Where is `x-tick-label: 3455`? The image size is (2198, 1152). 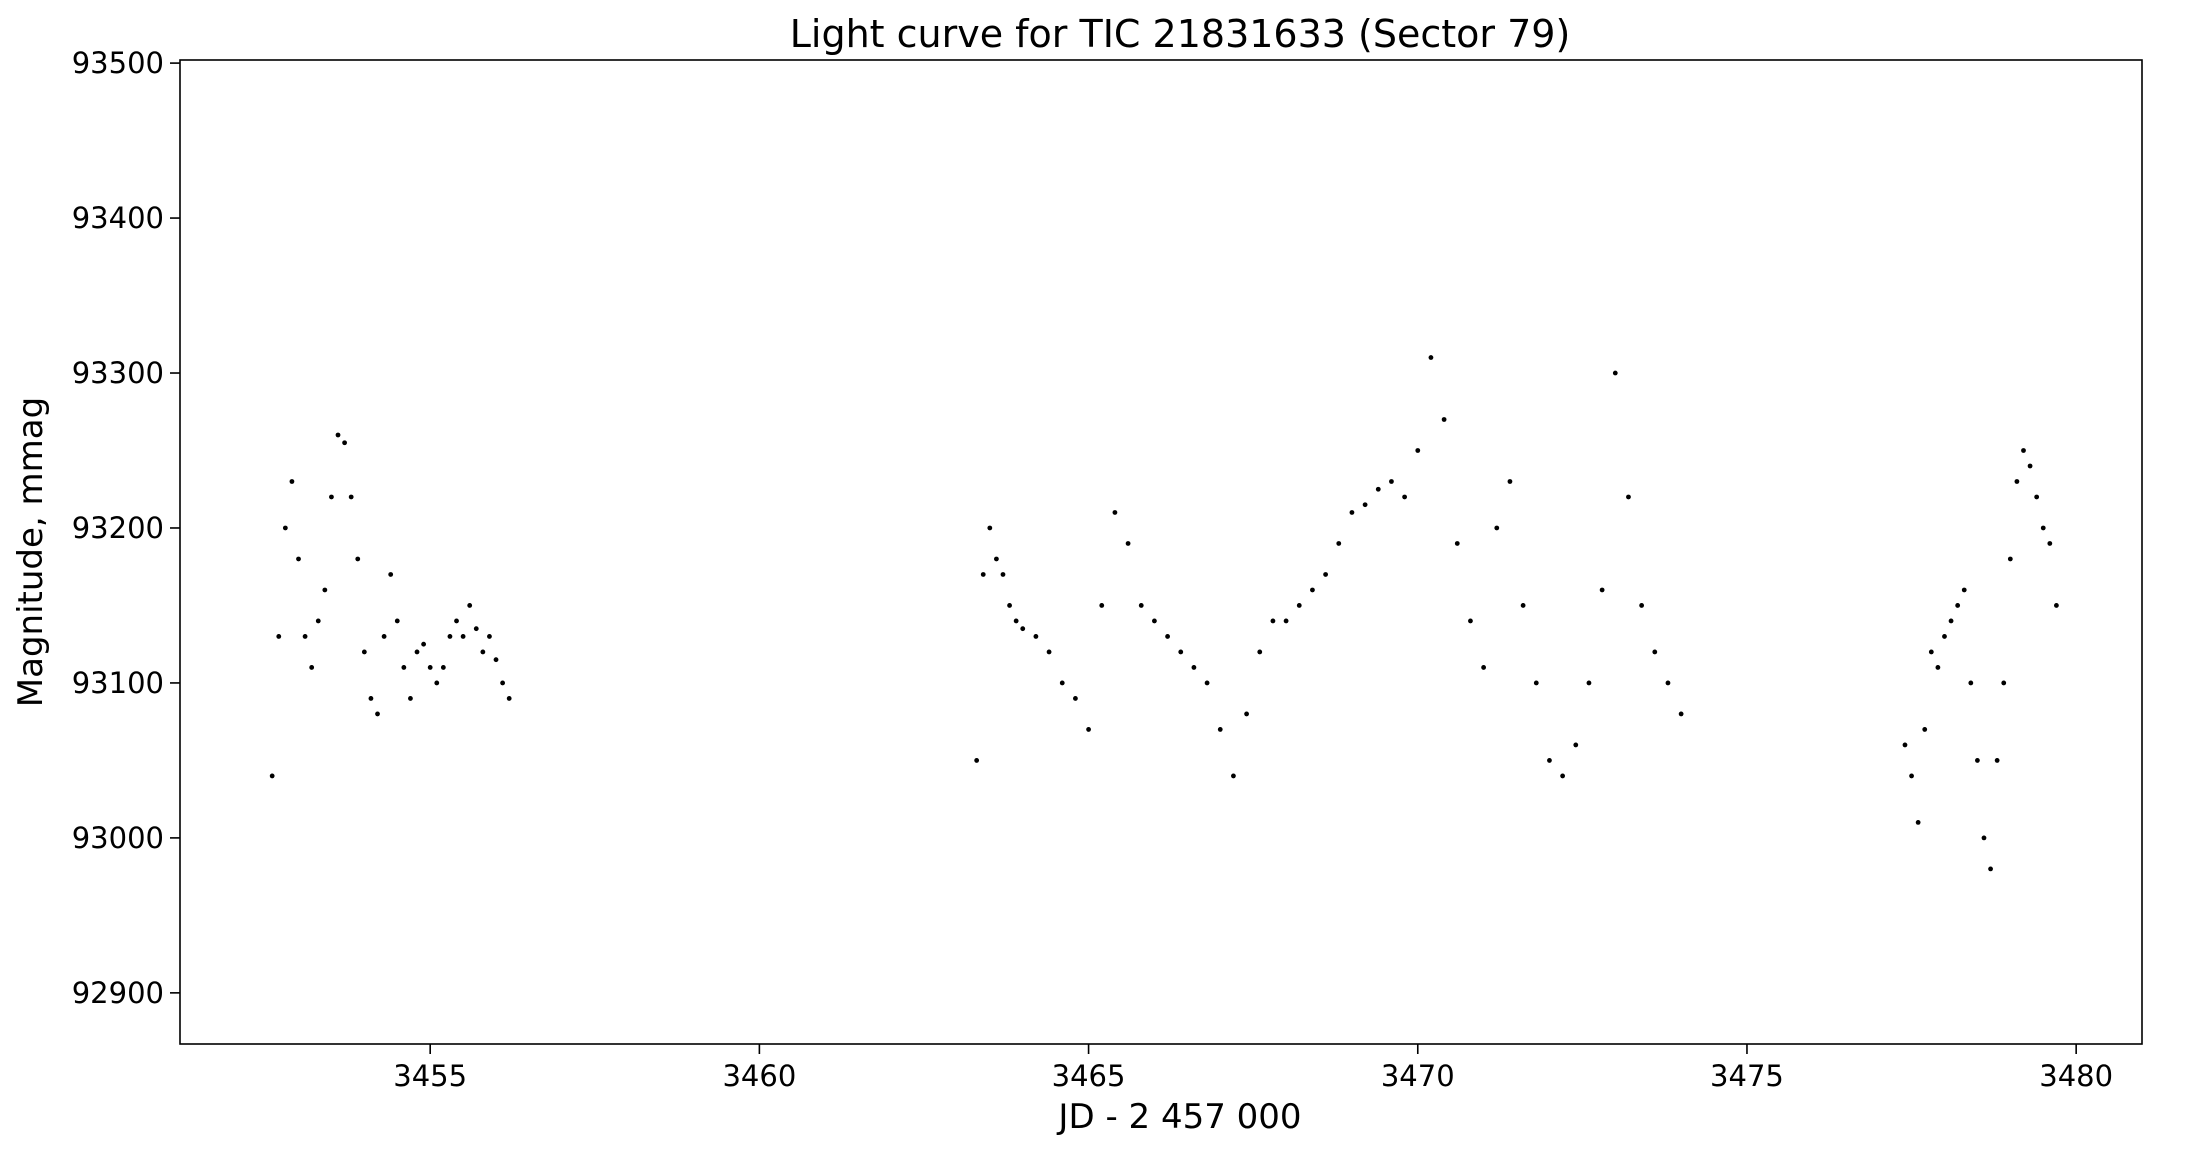 x-tick-label: 3455 is located at coordinates (430, 1076).